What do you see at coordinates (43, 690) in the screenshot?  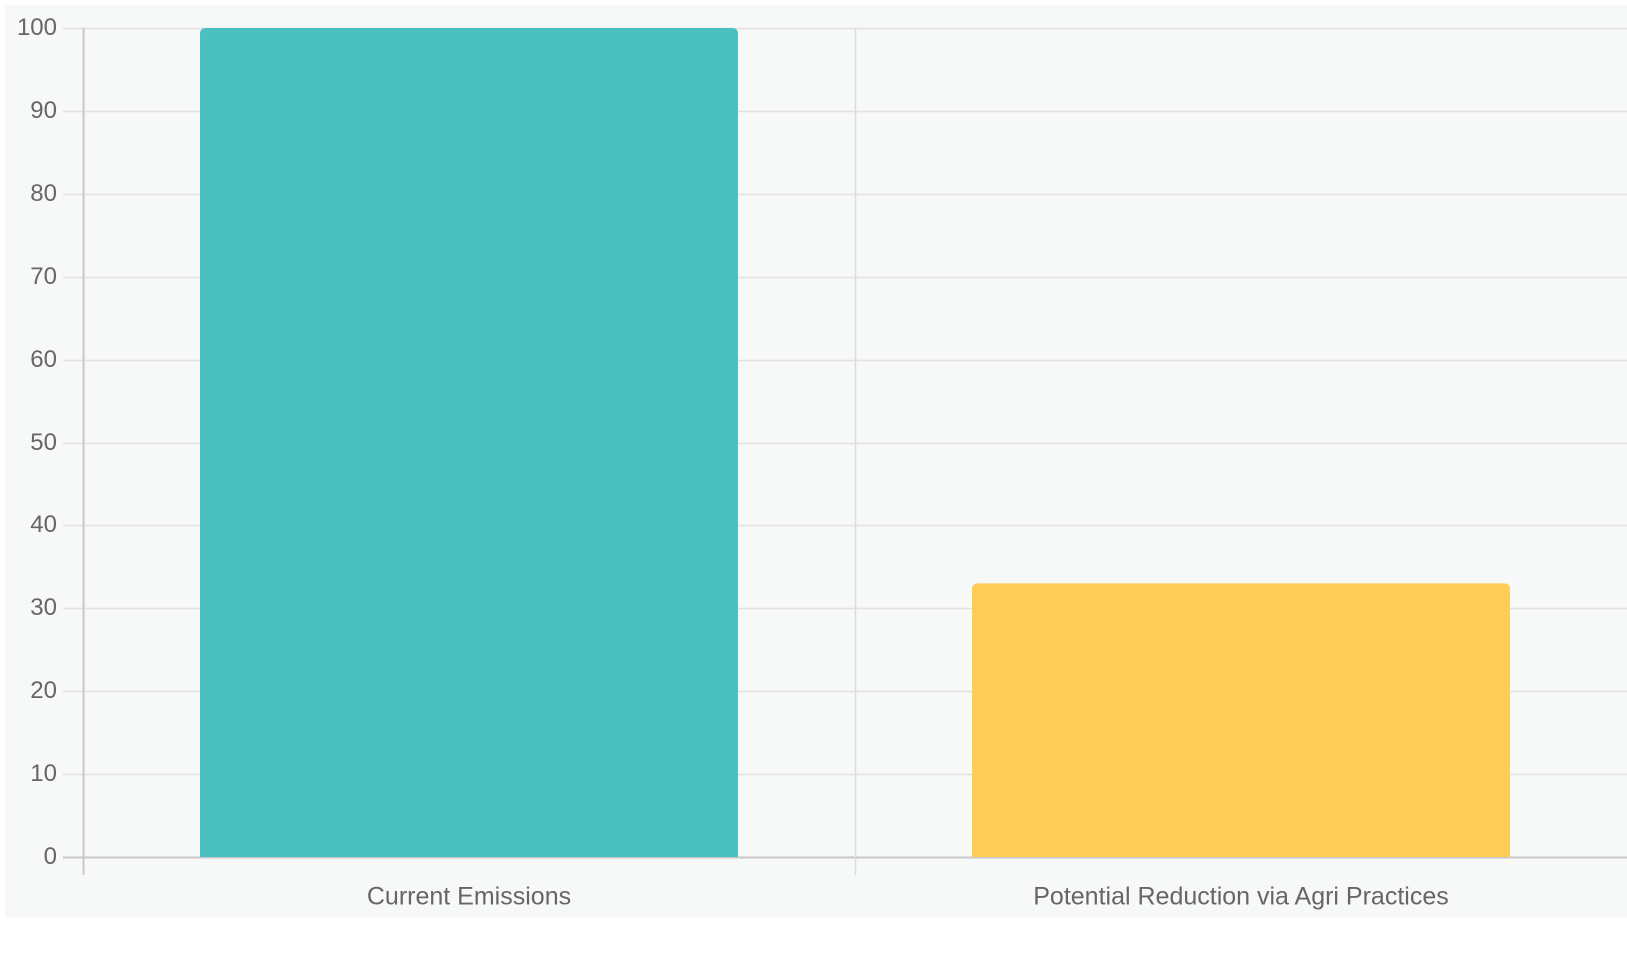 I see `y-tick-label: 20` at bounding box center [43, 690].